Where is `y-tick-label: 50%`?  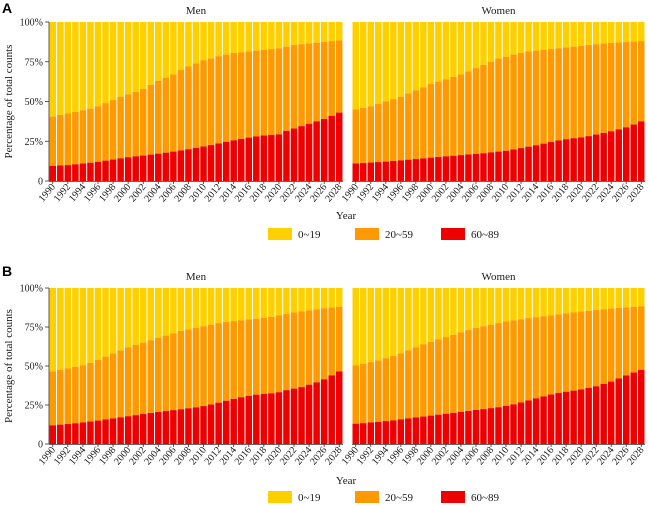
y-tick-label: 50% is located at coordinates (34, 367).